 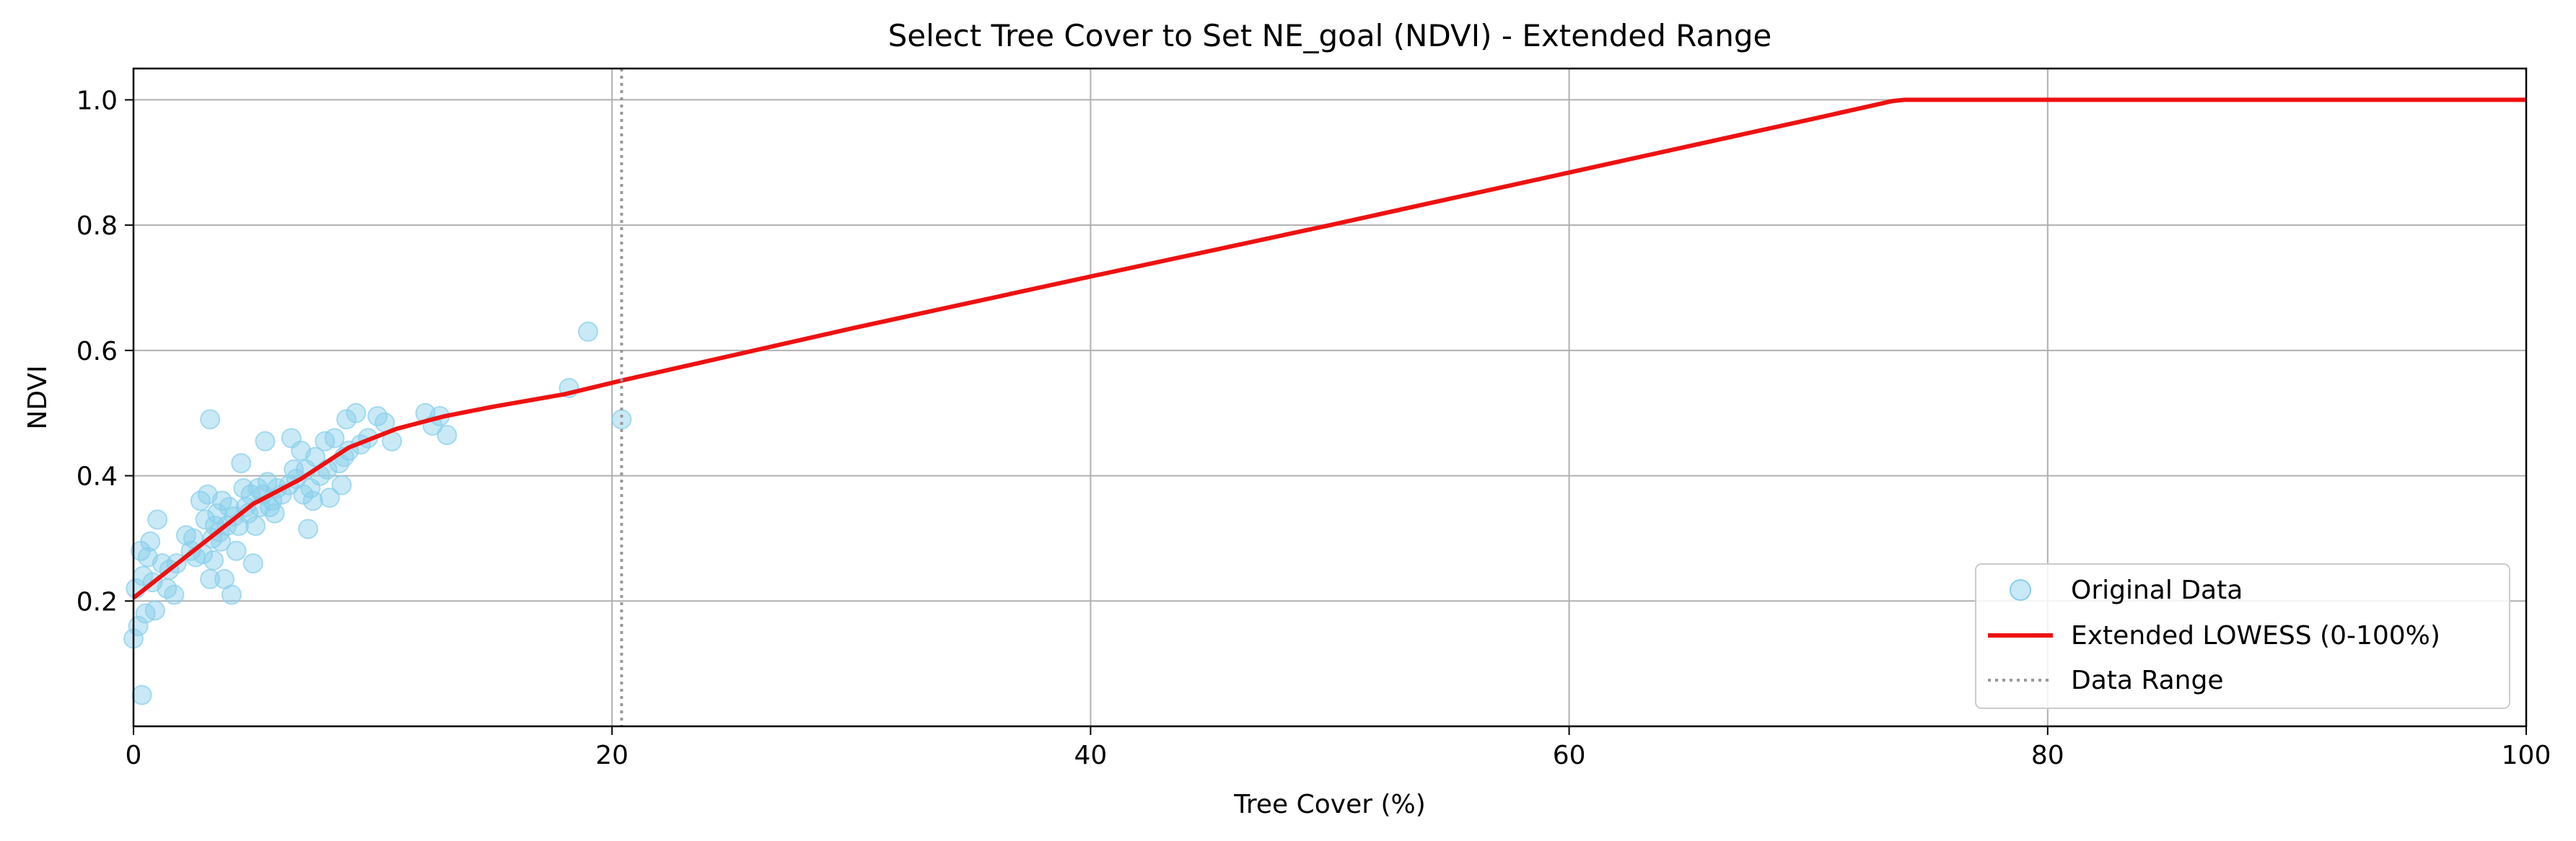 What do you see at coordinates (134, 755) in the screenshot?
I see `x-tick-label: 0` at bounding box center [134, 755].